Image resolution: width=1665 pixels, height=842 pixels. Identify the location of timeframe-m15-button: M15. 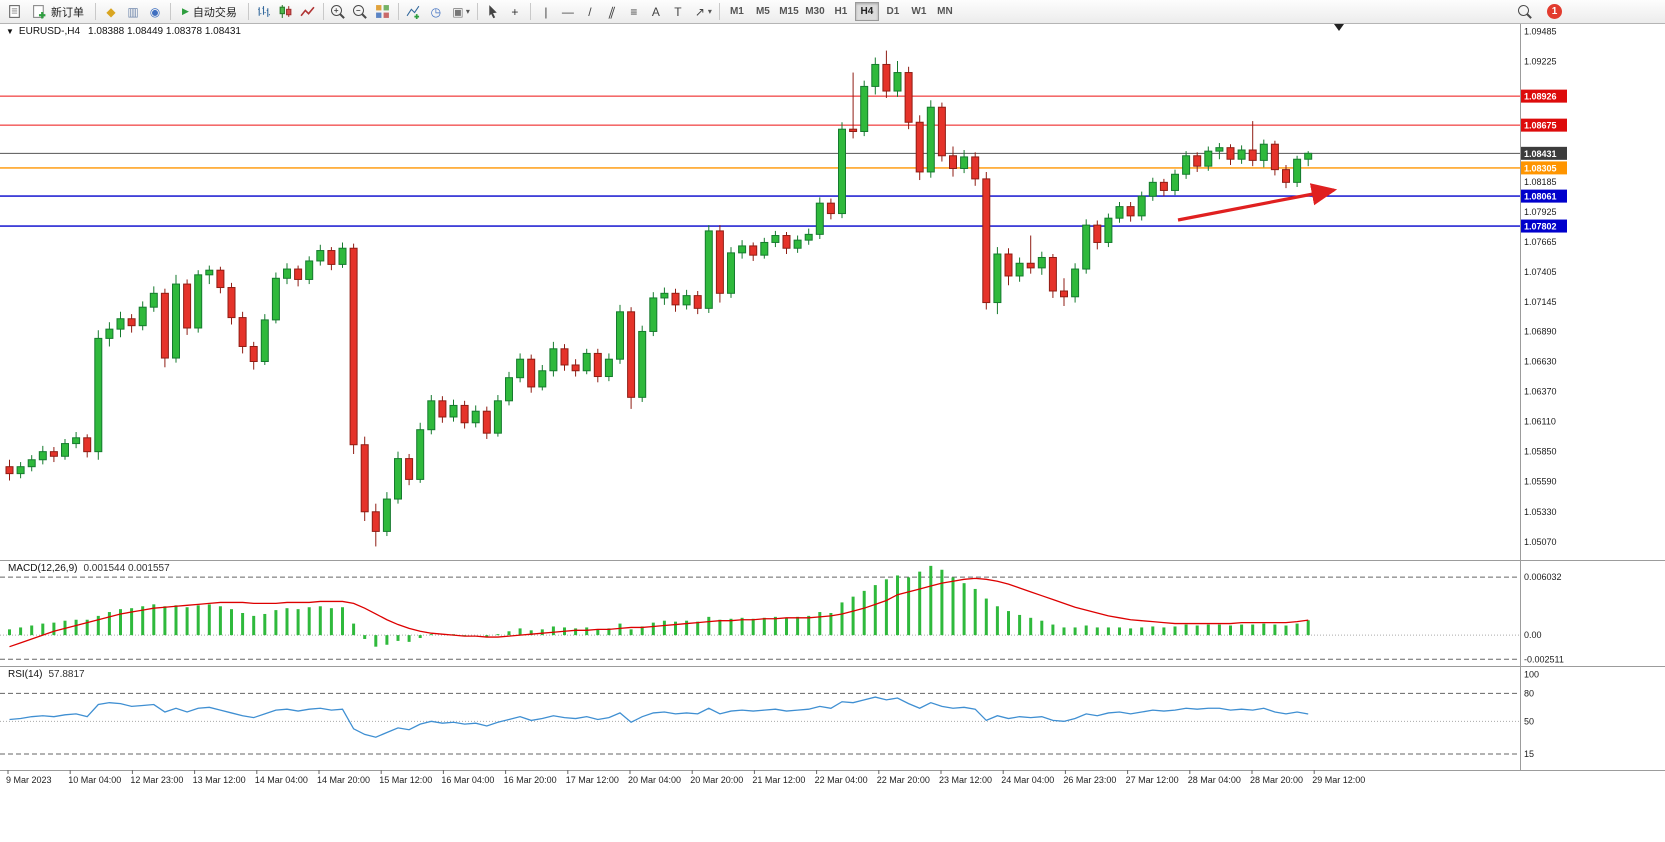
(789, 11).